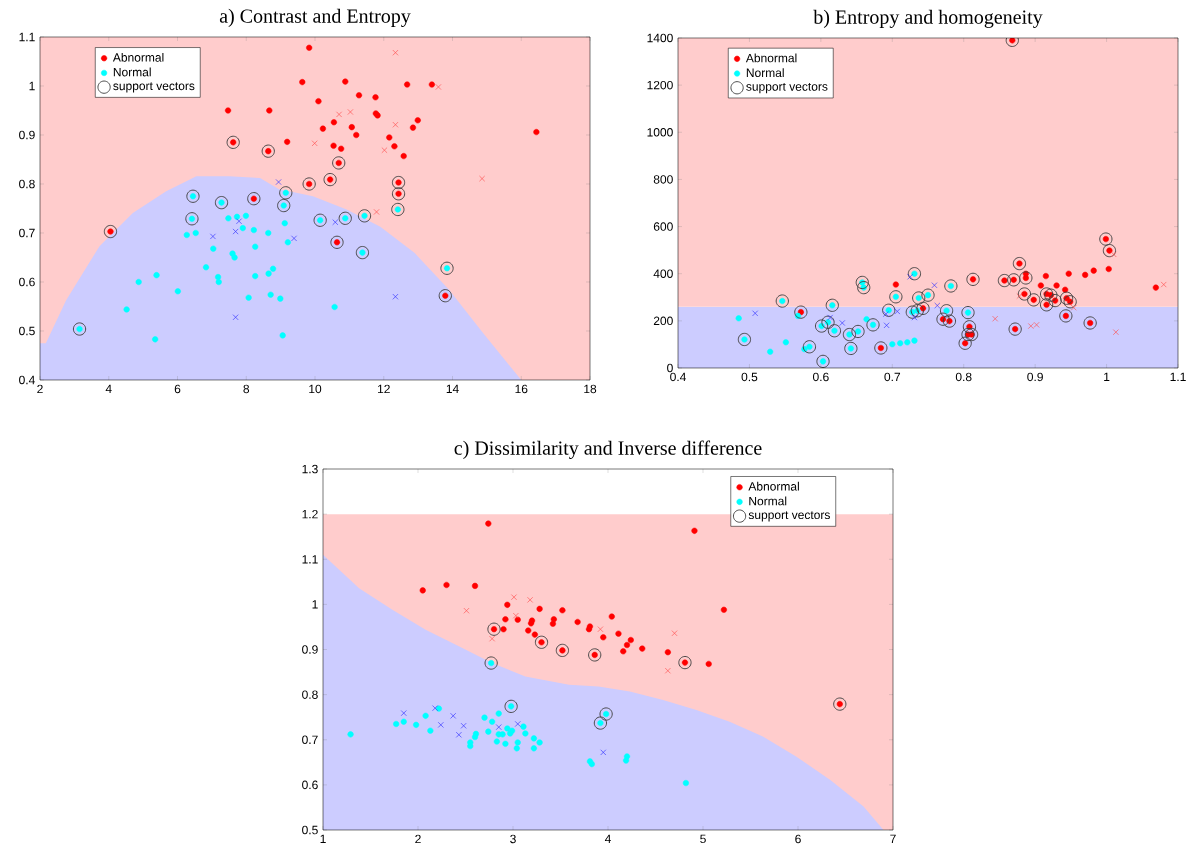 The image size is (1191, 850). What do you see at coordinates (678, 377) in the screenshot?
I see `x-tick-label: 0.4` at bounding box center [678, 377].